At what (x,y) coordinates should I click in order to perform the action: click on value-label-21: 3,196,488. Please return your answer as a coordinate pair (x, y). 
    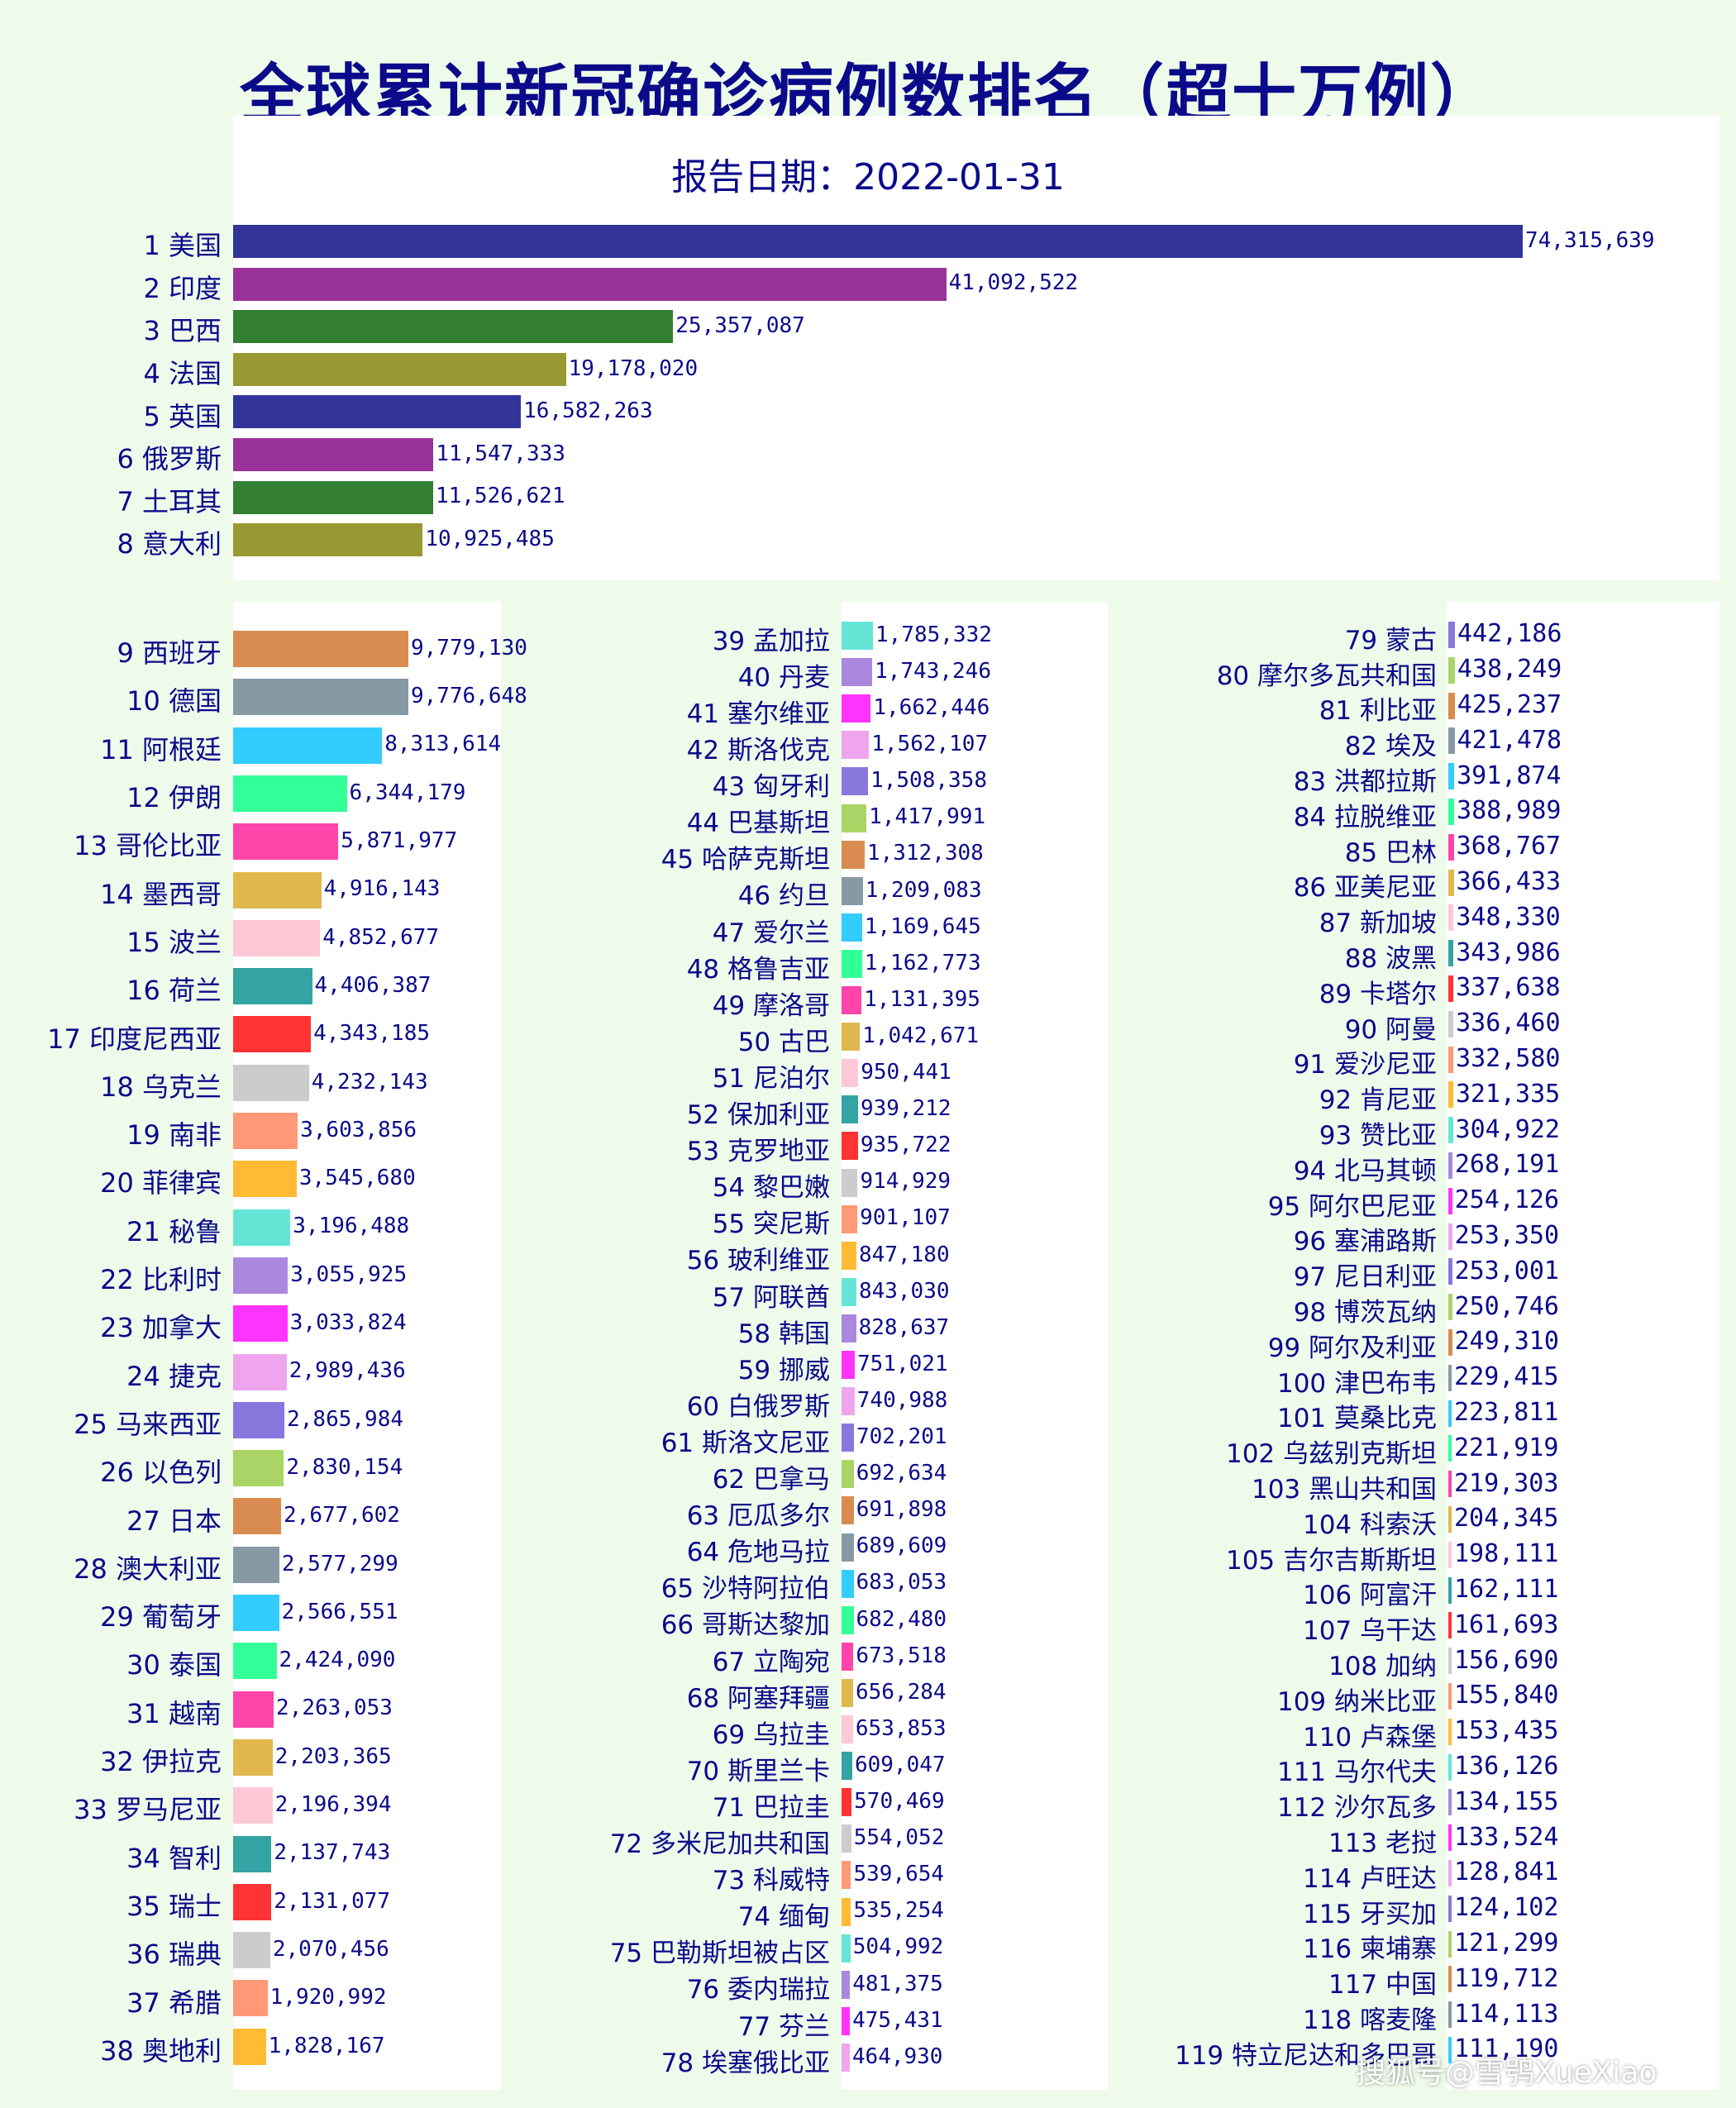
    Looking at the image, I should click on (351, 1226).